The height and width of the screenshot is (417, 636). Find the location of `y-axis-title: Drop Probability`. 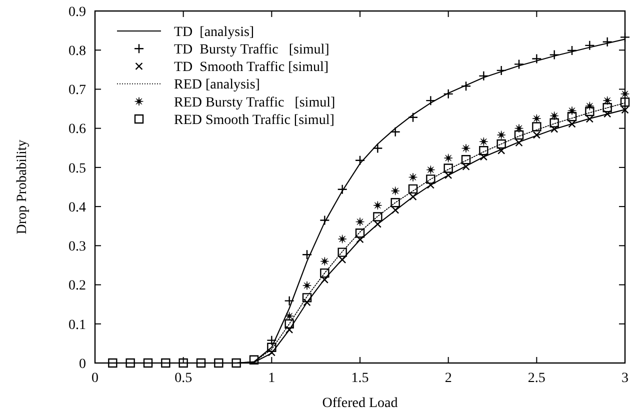

y-axis-title: Drop Probability is located at coordinates (22, 187).